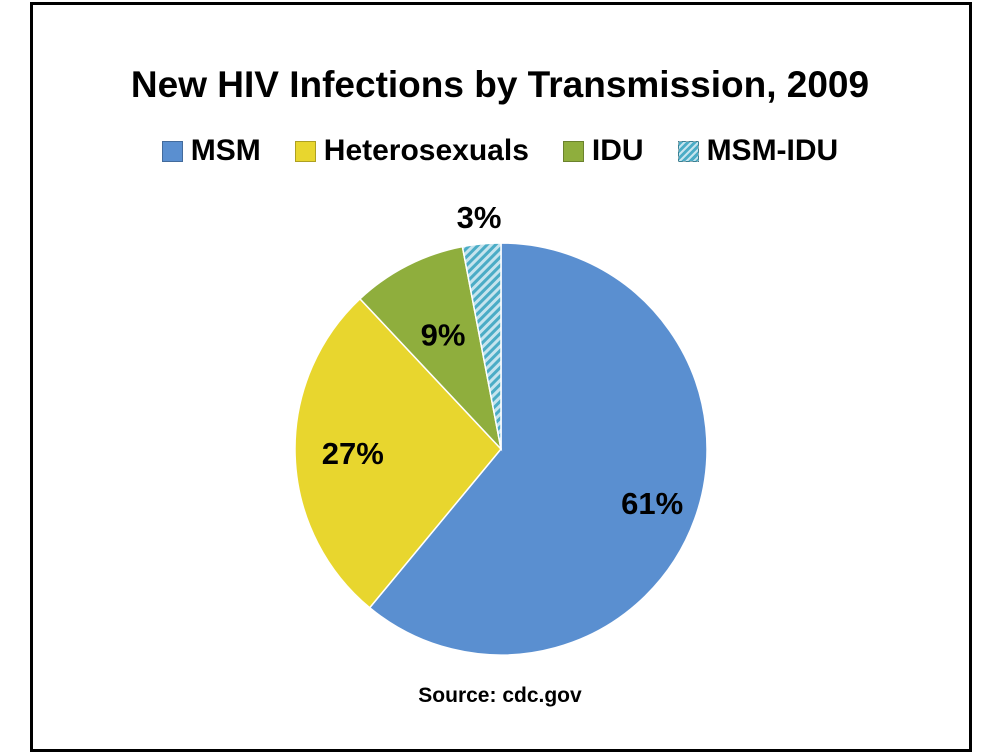 This screenshot has height=754, width=1000. I want to click on legend-item-heterosexuals: Heterosexuals, so click(411, 151).